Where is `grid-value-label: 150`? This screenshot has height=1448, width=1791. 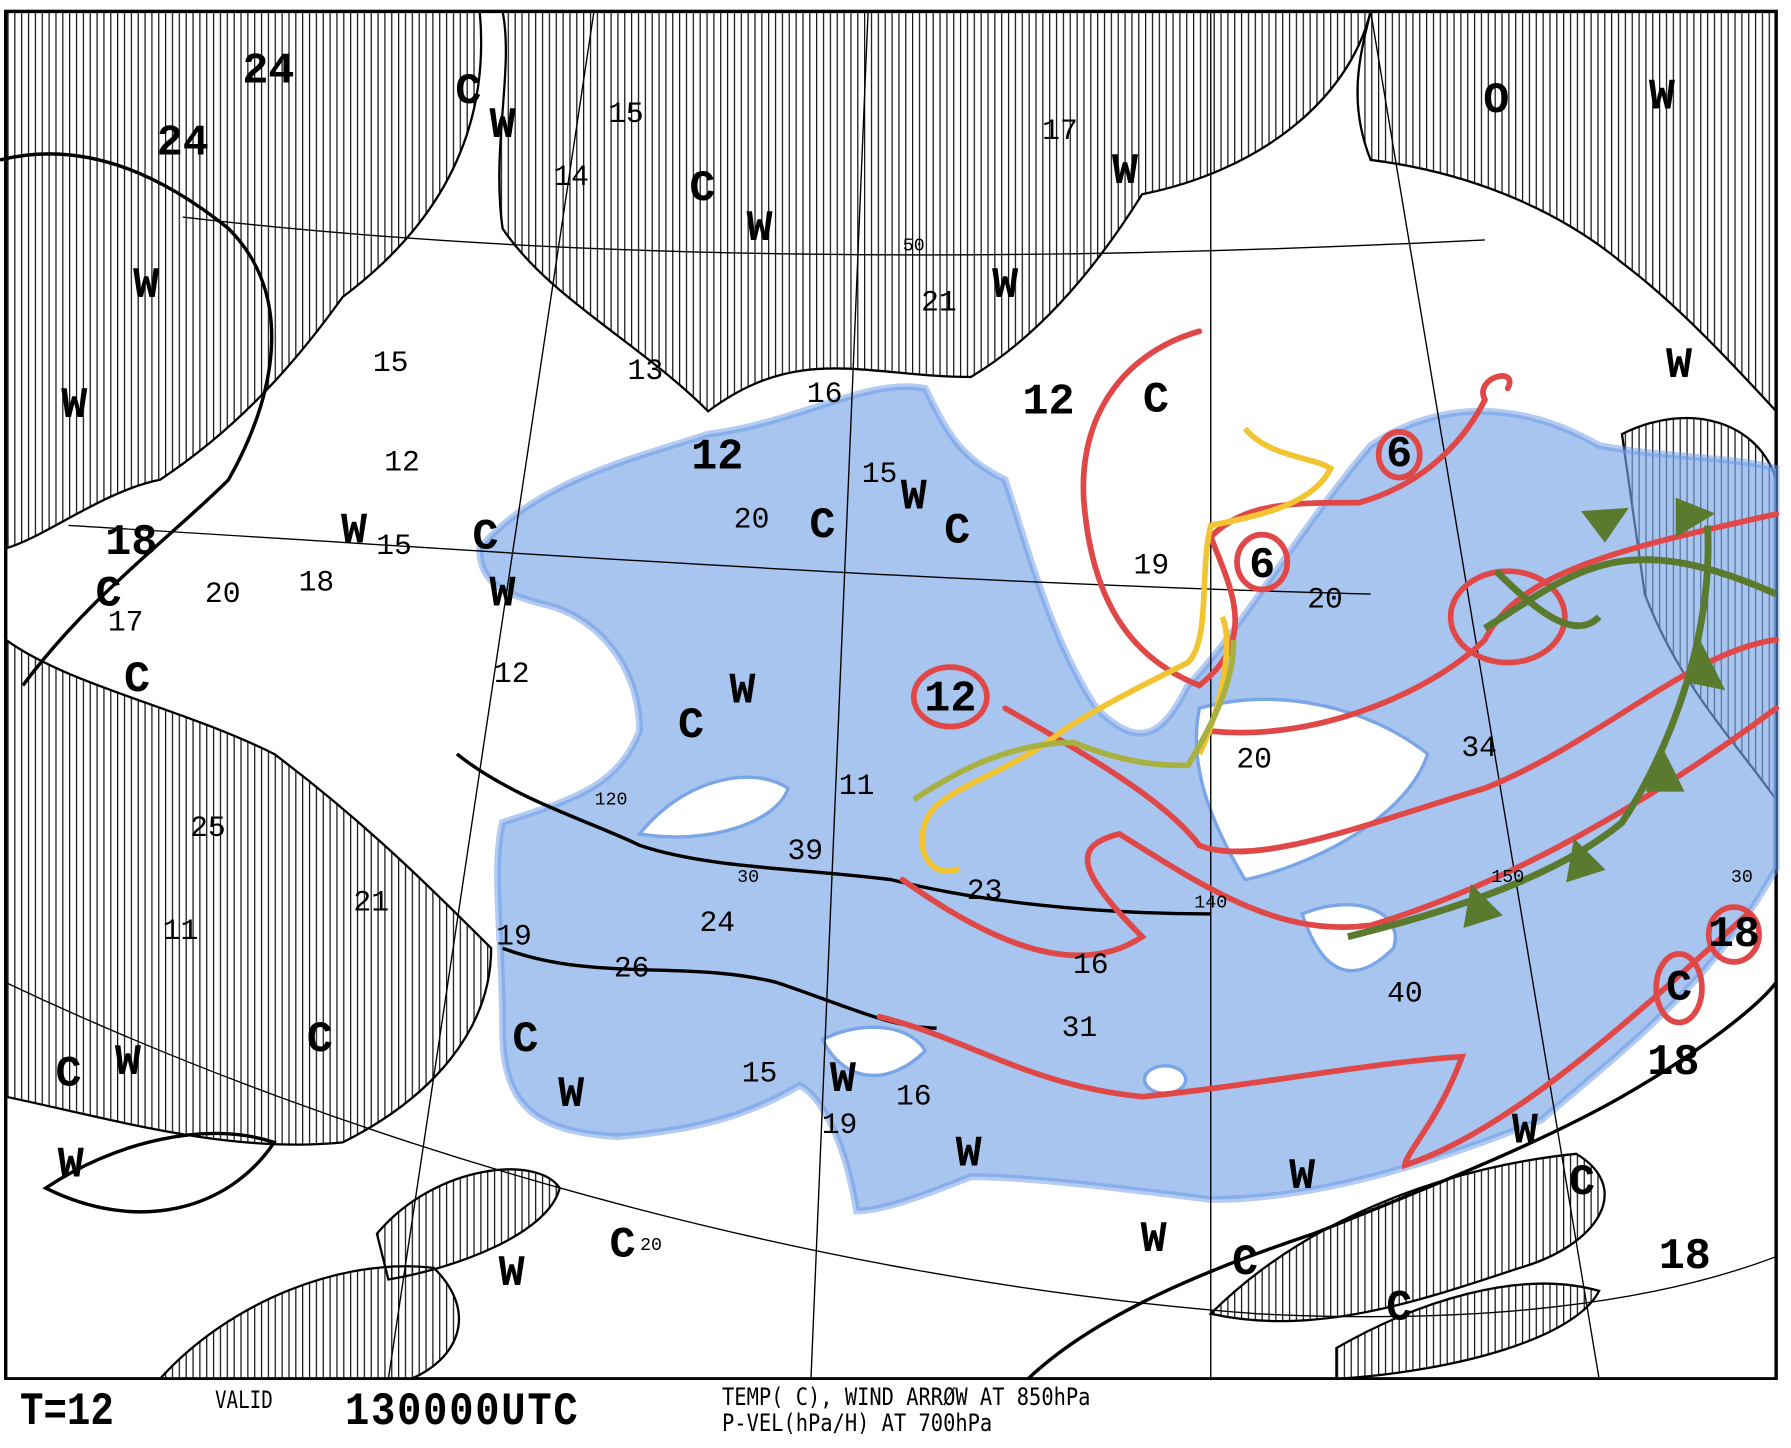
grid-value-label: 150 is located at coordinates (1507, 878).